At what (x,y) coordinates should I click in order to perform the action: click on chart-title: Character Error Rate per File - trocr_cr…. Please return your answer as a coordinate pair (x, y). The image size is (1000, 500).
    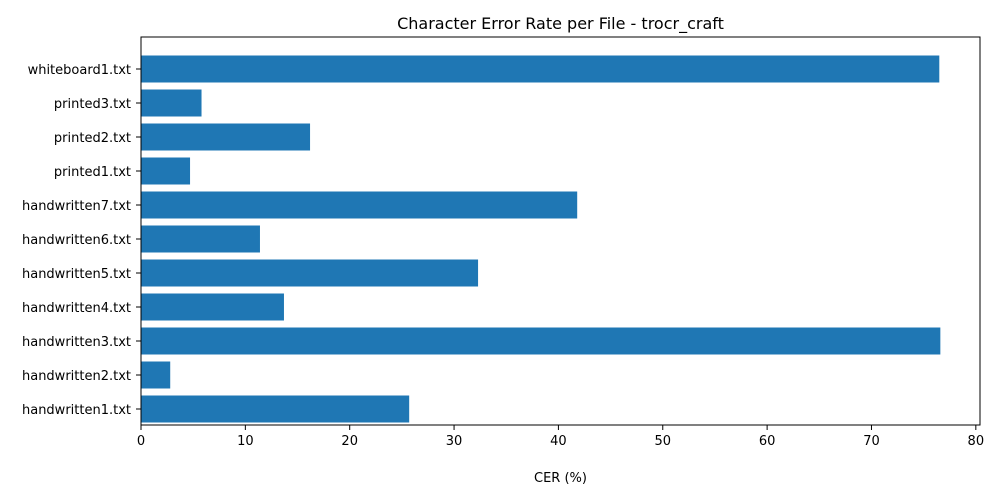
    Looking at the image, I should click on (560, 24).